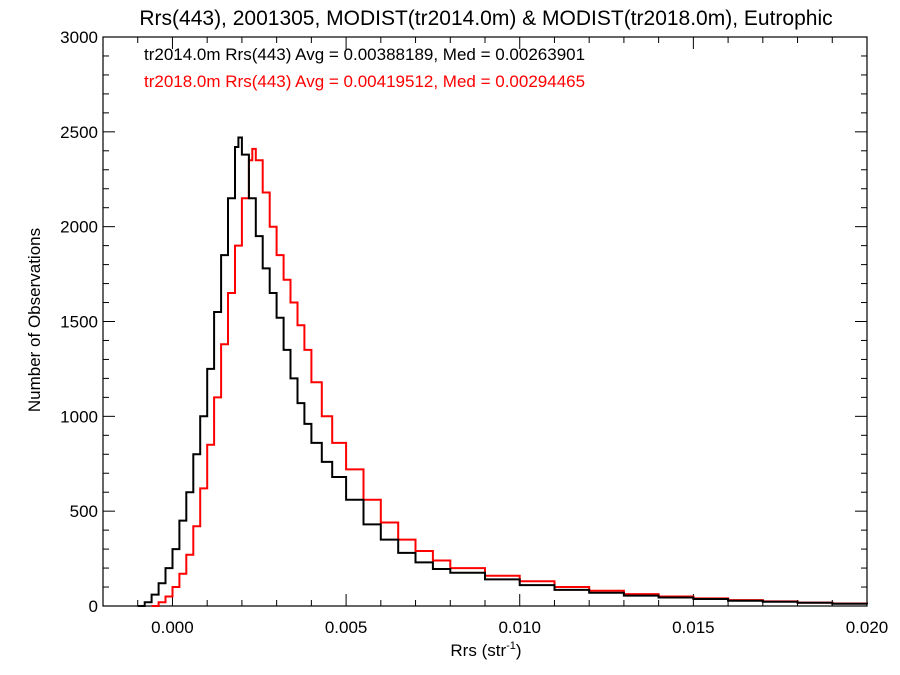 The height and width of the screenshot is (675, 900). What do you see at coordinates (172, 627) in the screenshot?
I see `x-tick-label: 0.000` at bounding box center [172, 627].